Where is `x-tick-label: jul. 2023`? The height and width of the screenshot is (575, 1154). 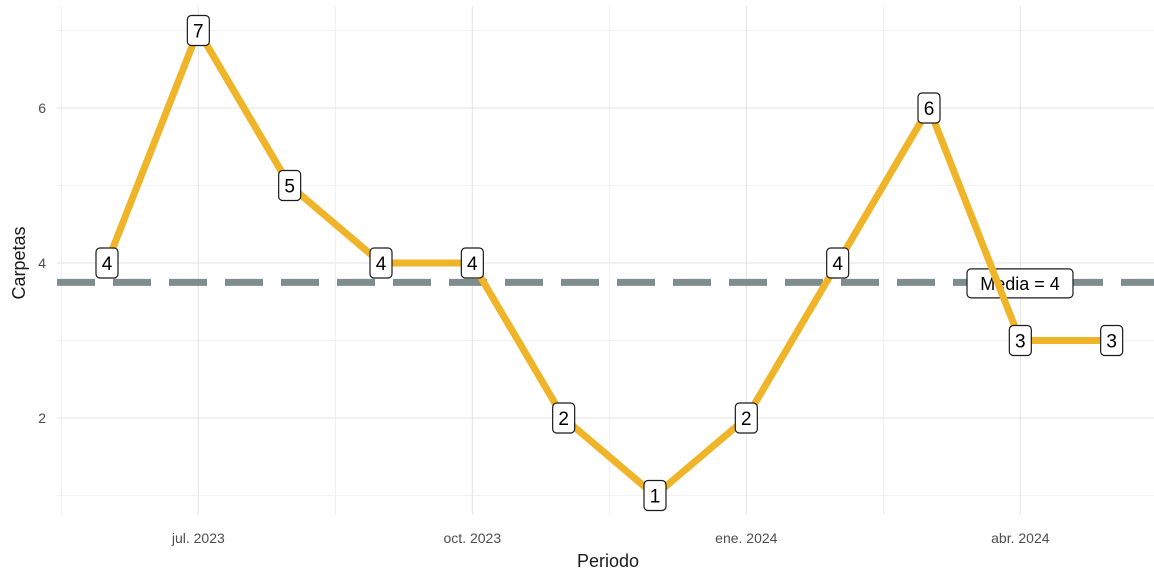
x-tick-label: jul. 2023 is located at coordinates (198, 538).